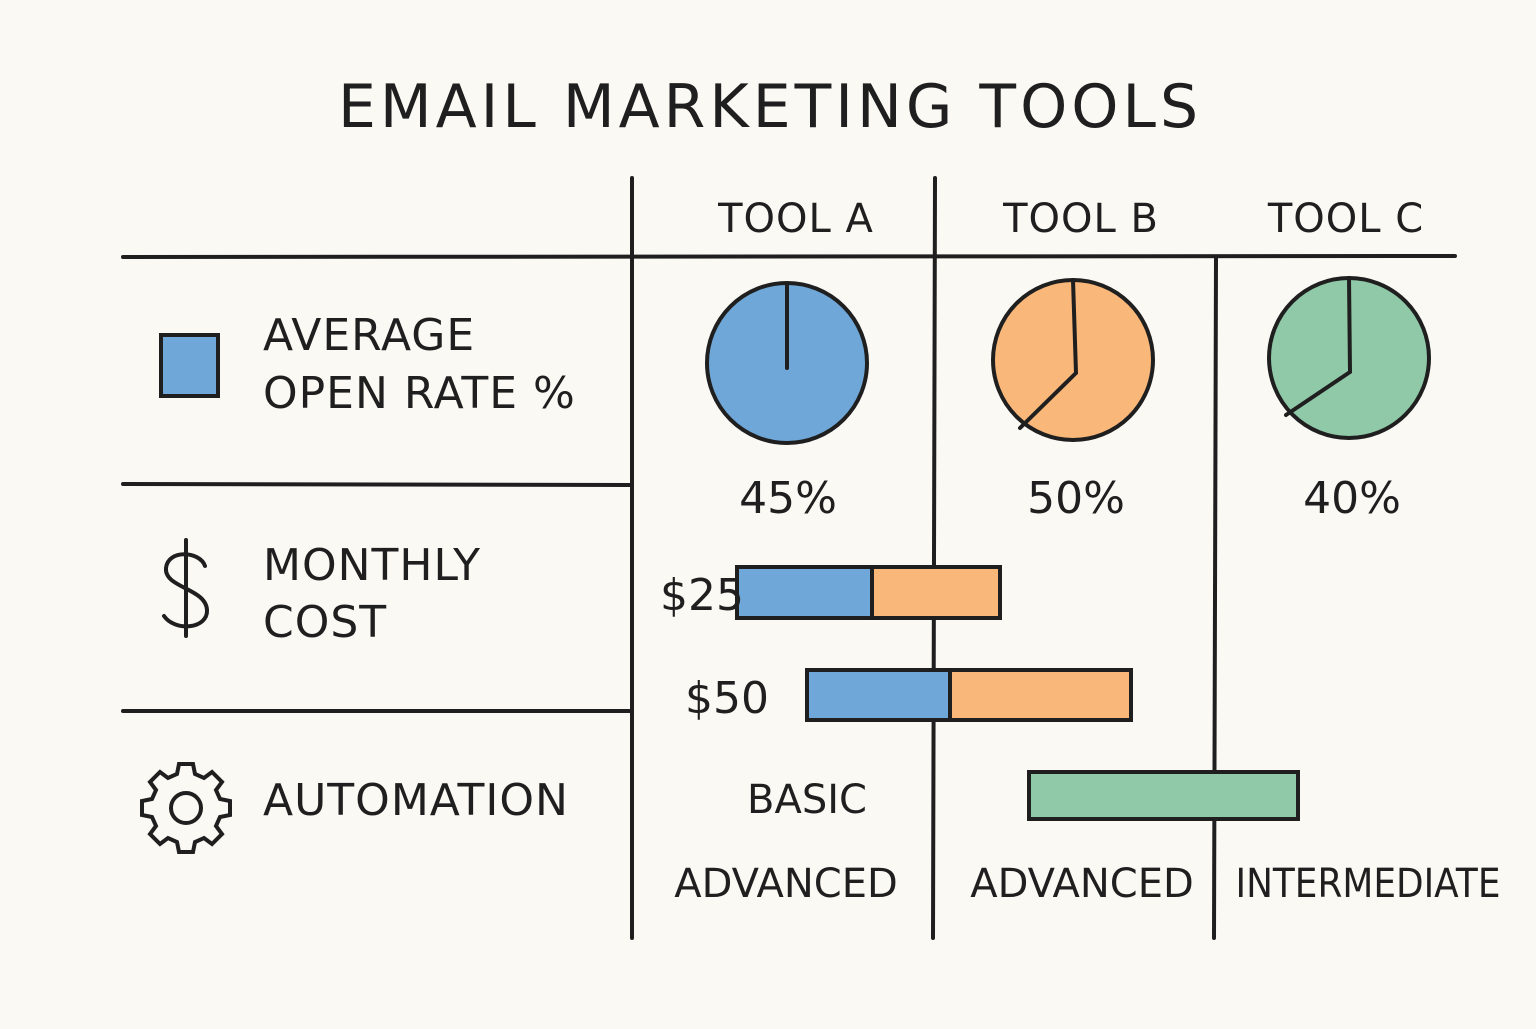 This screenshot has width=1536, height=1029. I want to click on open-rate-value-tool-b: 50%, so click(1076, 498).